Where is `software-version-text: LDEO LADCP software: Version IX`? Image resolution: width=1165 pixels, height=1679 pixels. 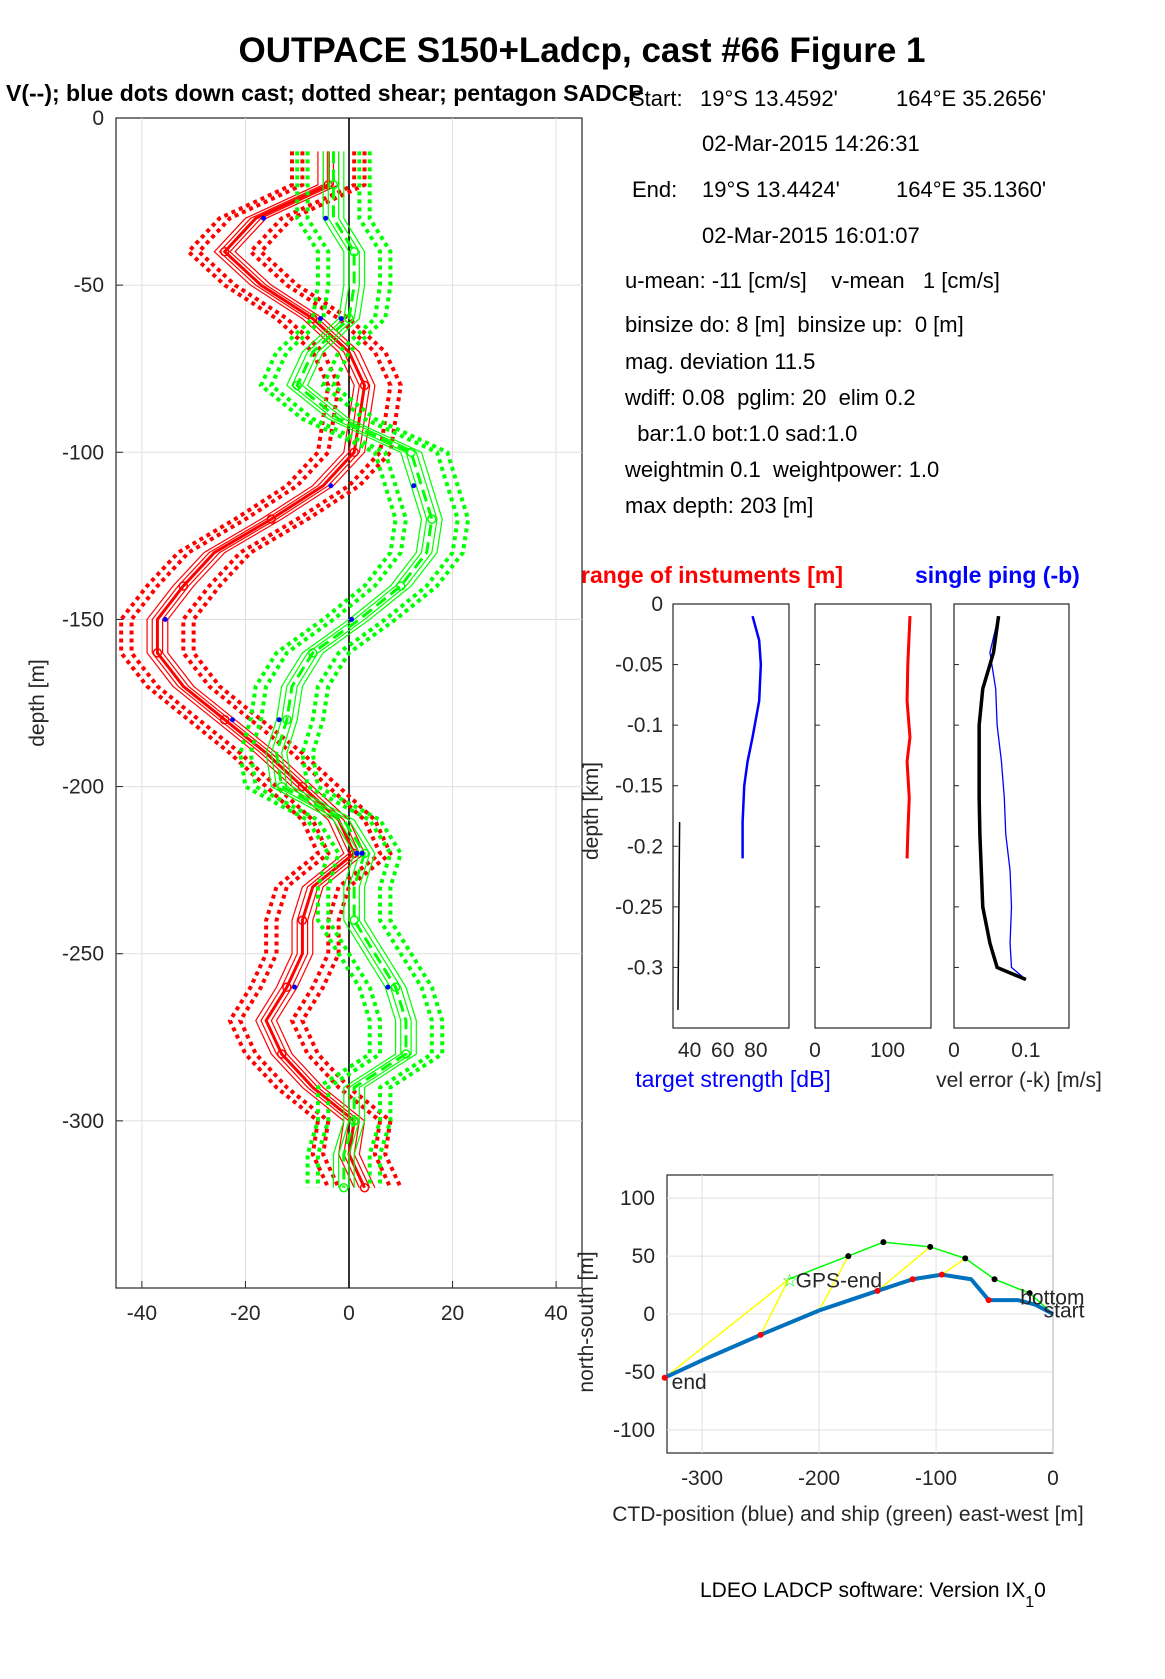 software-version-text: LDEO LADCP software: Version IX is located at coordinates (862, 1590).